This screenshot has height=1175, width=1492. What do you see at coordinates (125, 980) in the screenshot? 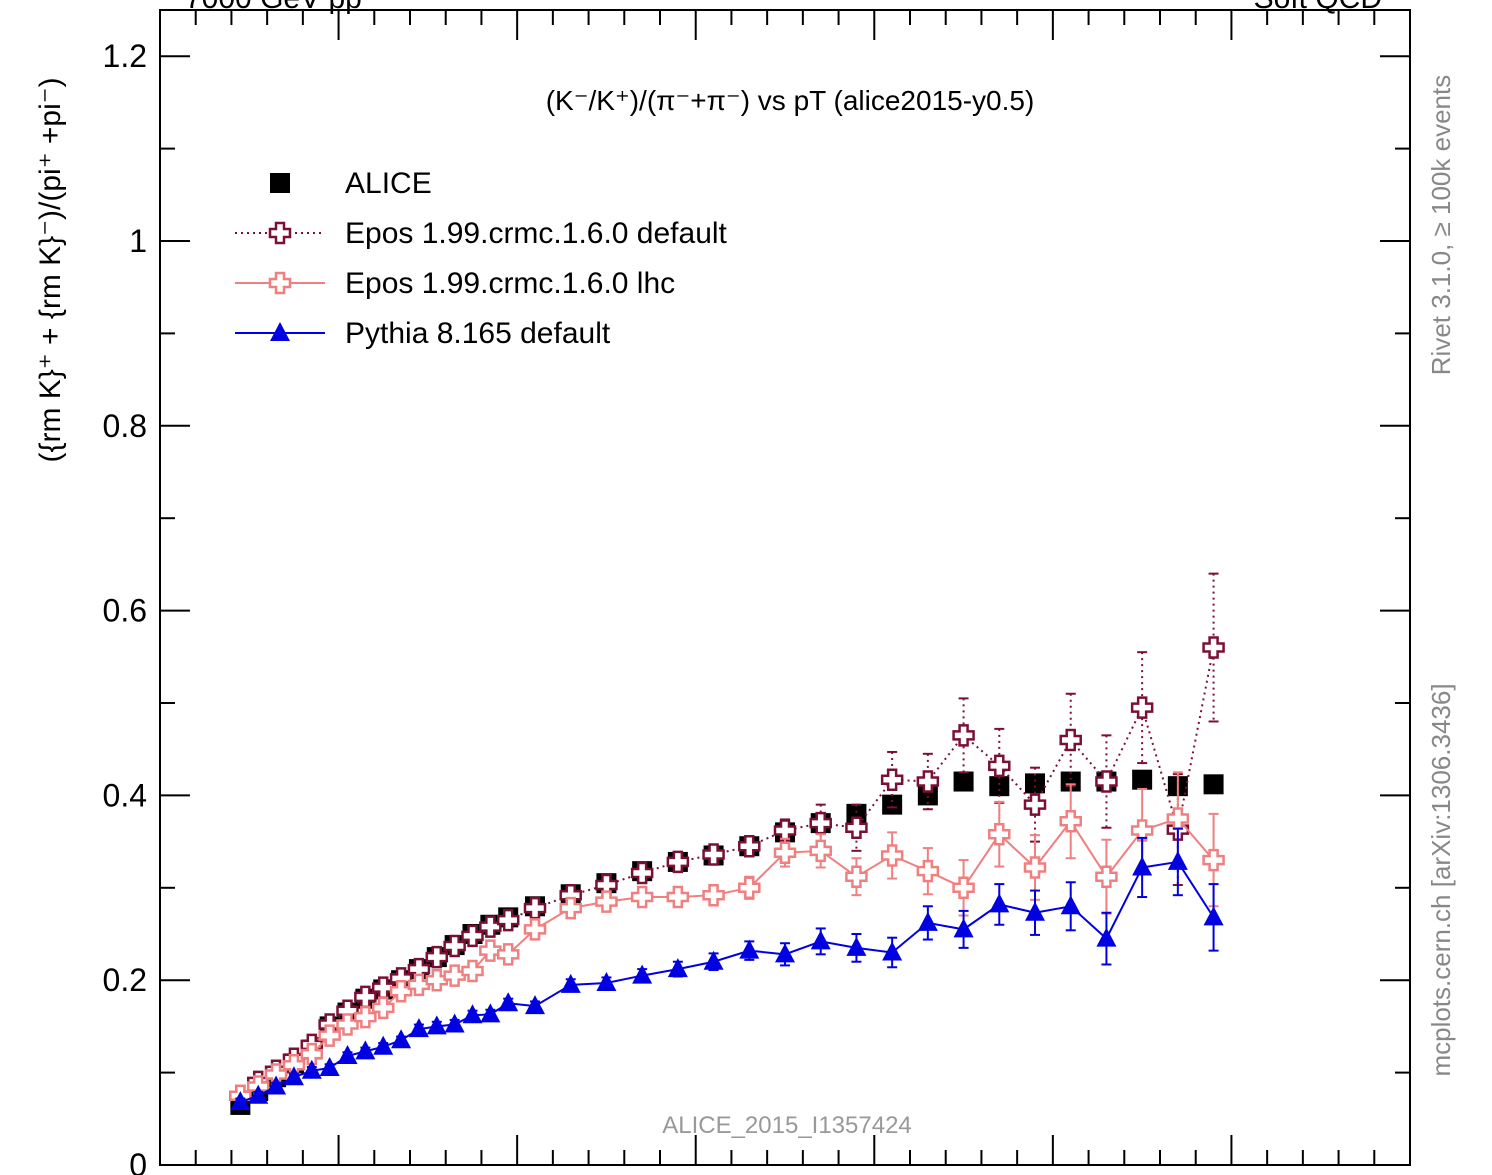
I see `y-tick-label: 0.2` at bounding box center [125, 980].